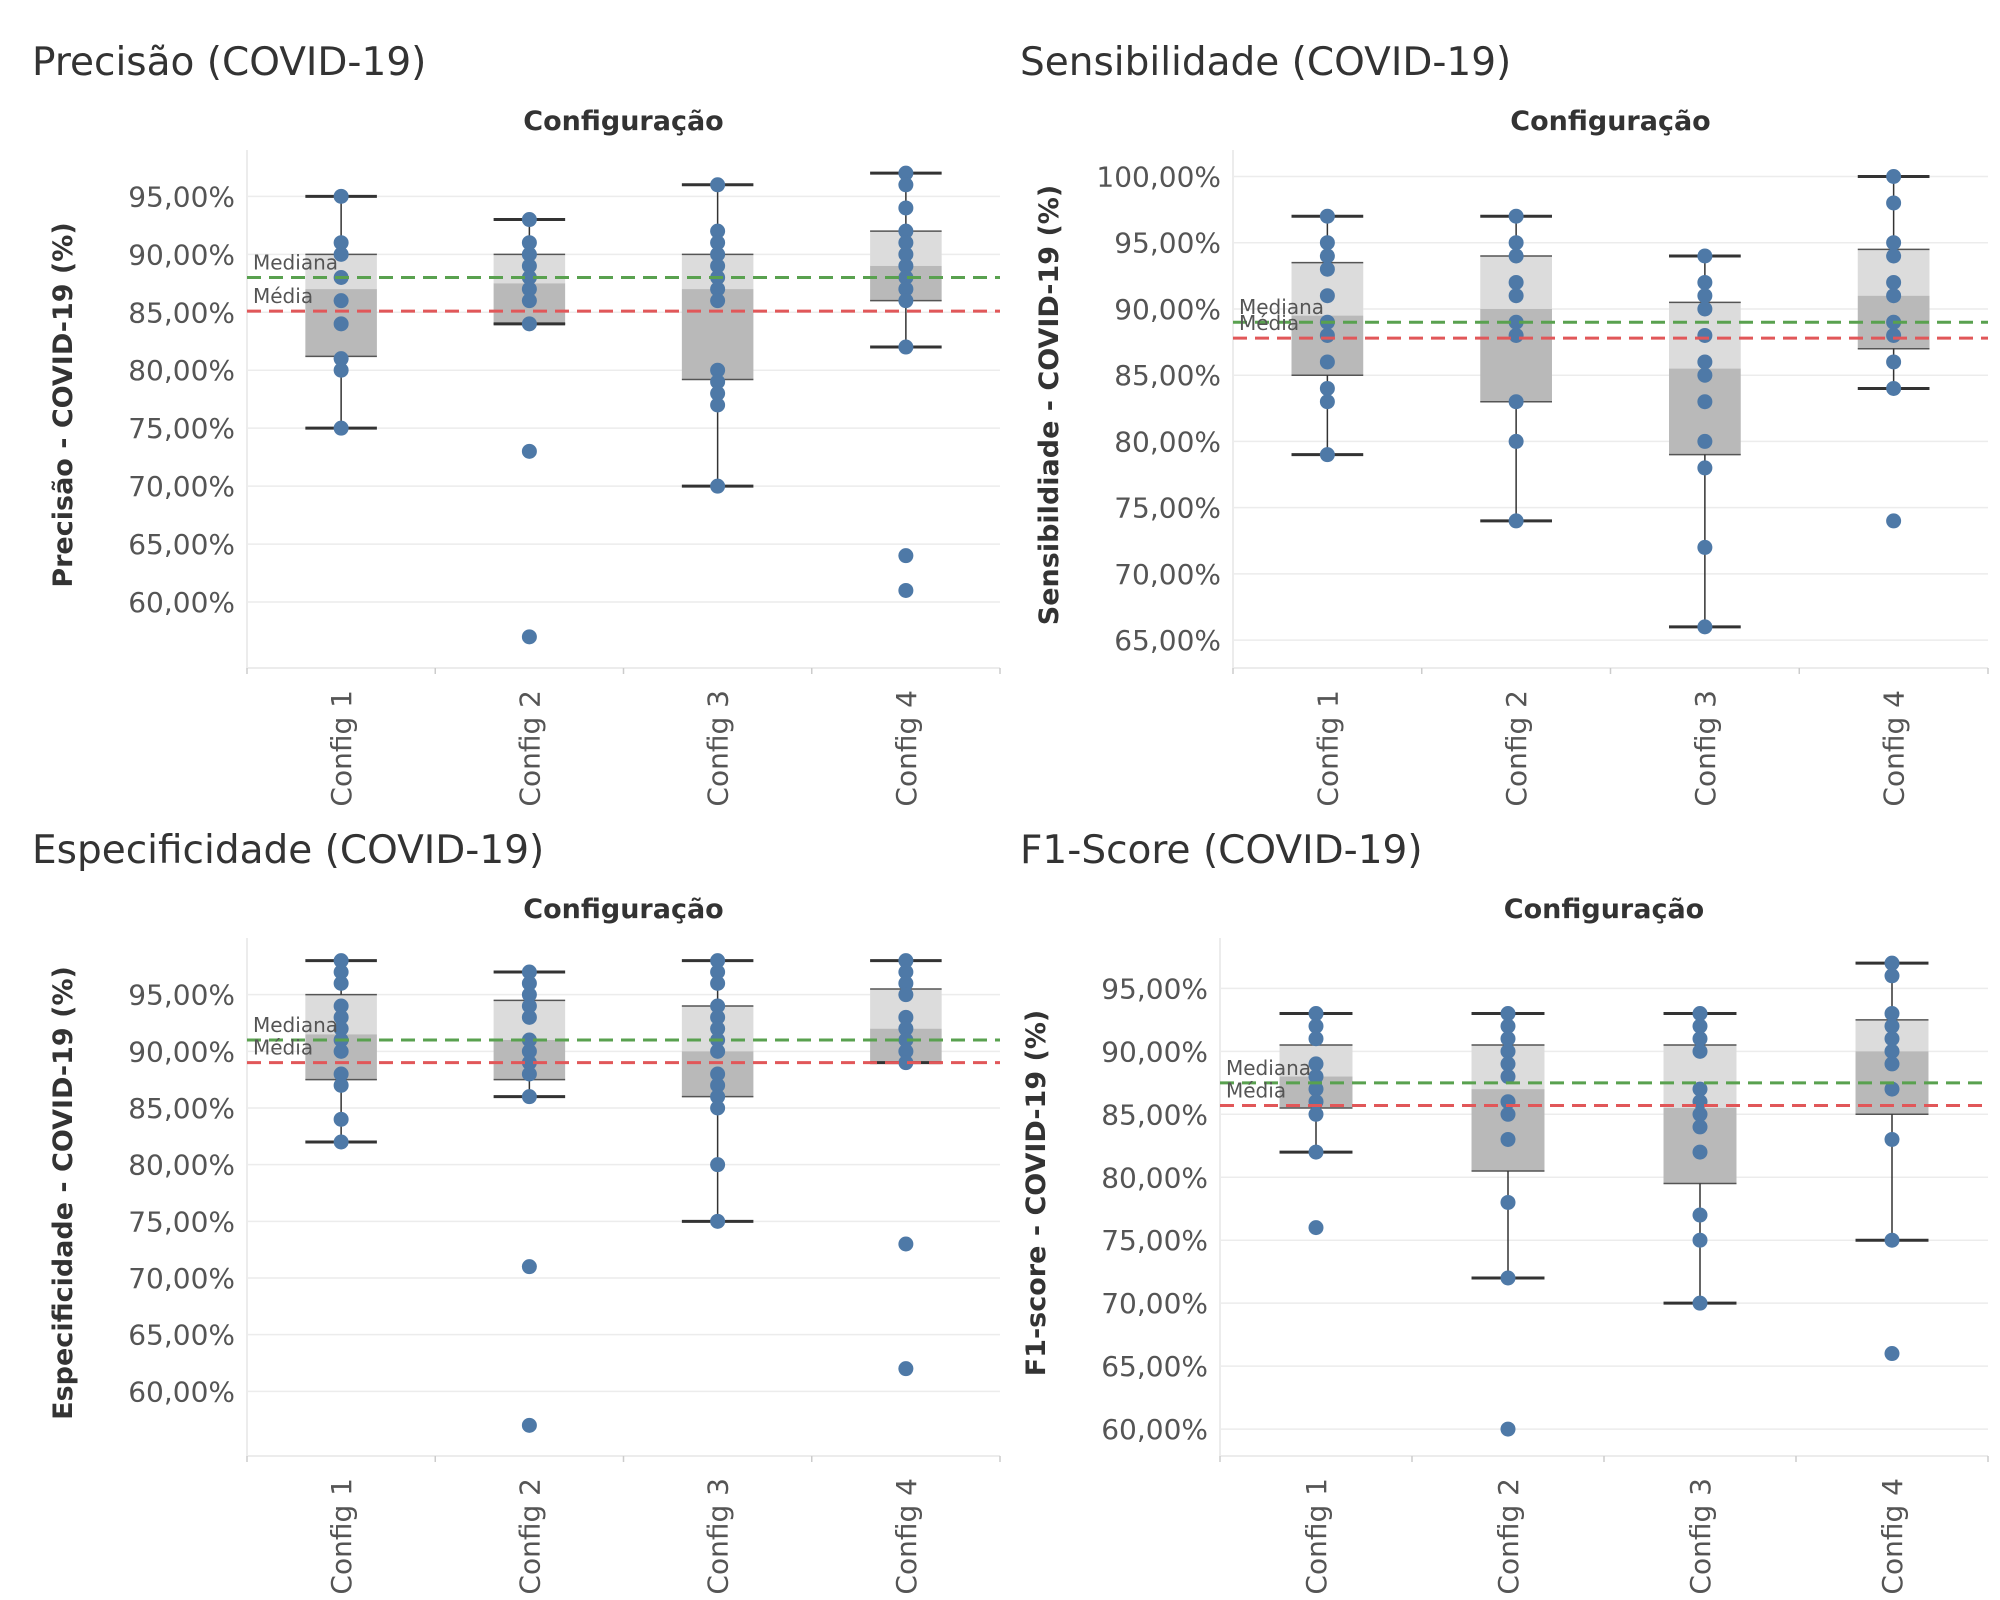 Image resolution: width=2000 pixels, height=1600 pixels. What do you see at coordinates (1154, 1240) in the screenshot?
I see `y-tick-label: 75,00%` at bounding box center [1154, 1240].